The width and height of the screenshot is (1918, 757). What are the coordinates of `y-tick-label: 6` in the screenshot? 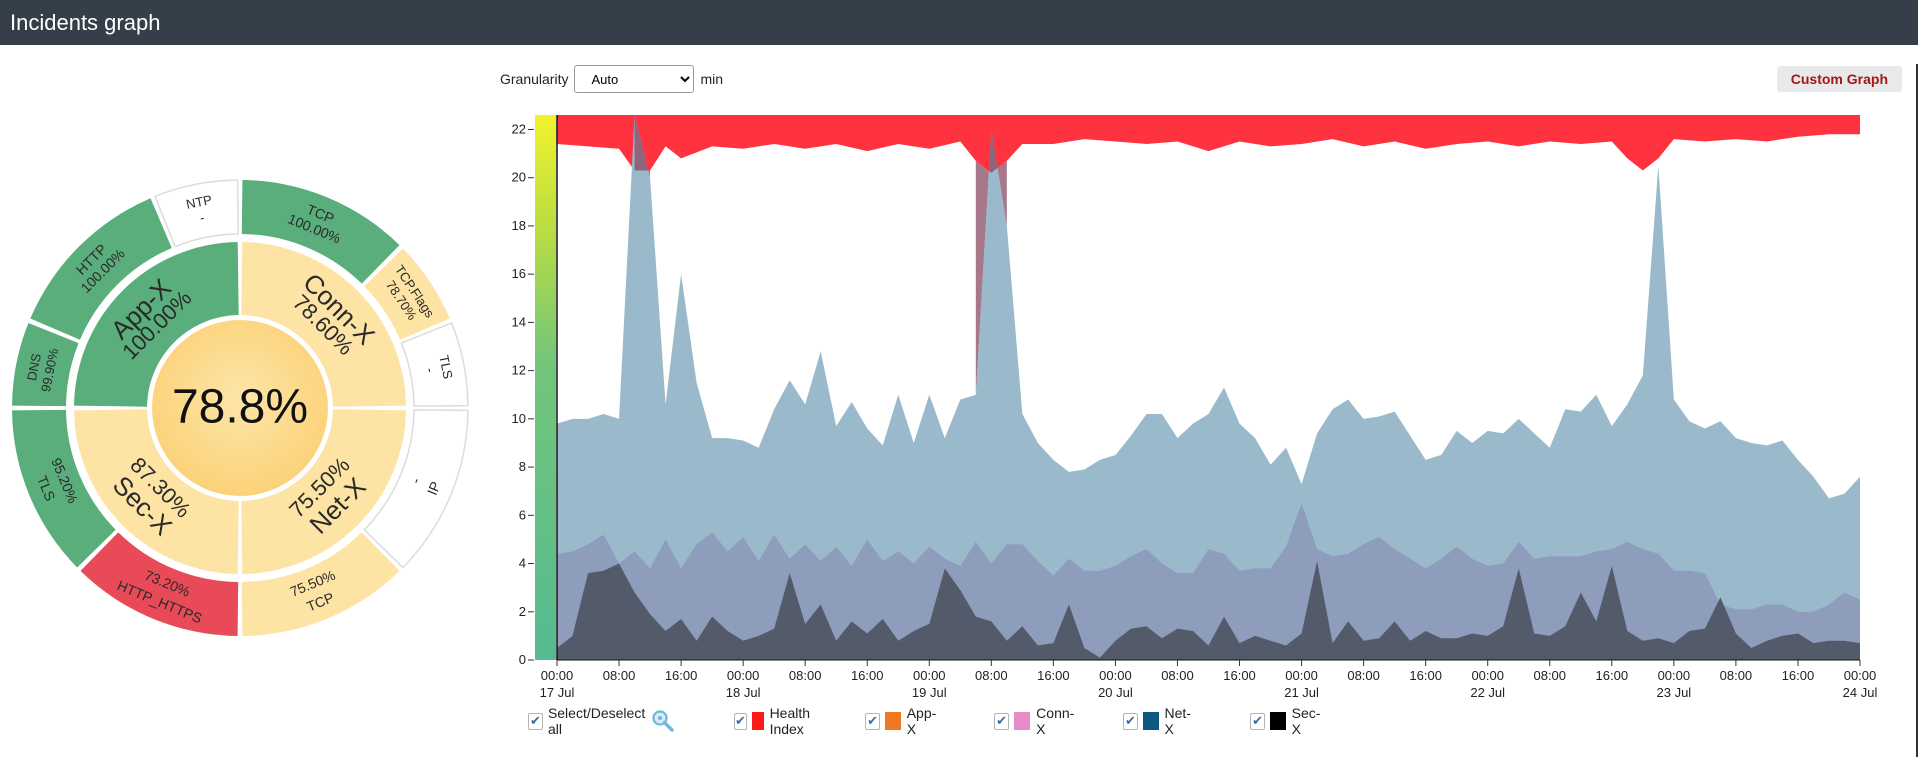 It's located at (522, 514).